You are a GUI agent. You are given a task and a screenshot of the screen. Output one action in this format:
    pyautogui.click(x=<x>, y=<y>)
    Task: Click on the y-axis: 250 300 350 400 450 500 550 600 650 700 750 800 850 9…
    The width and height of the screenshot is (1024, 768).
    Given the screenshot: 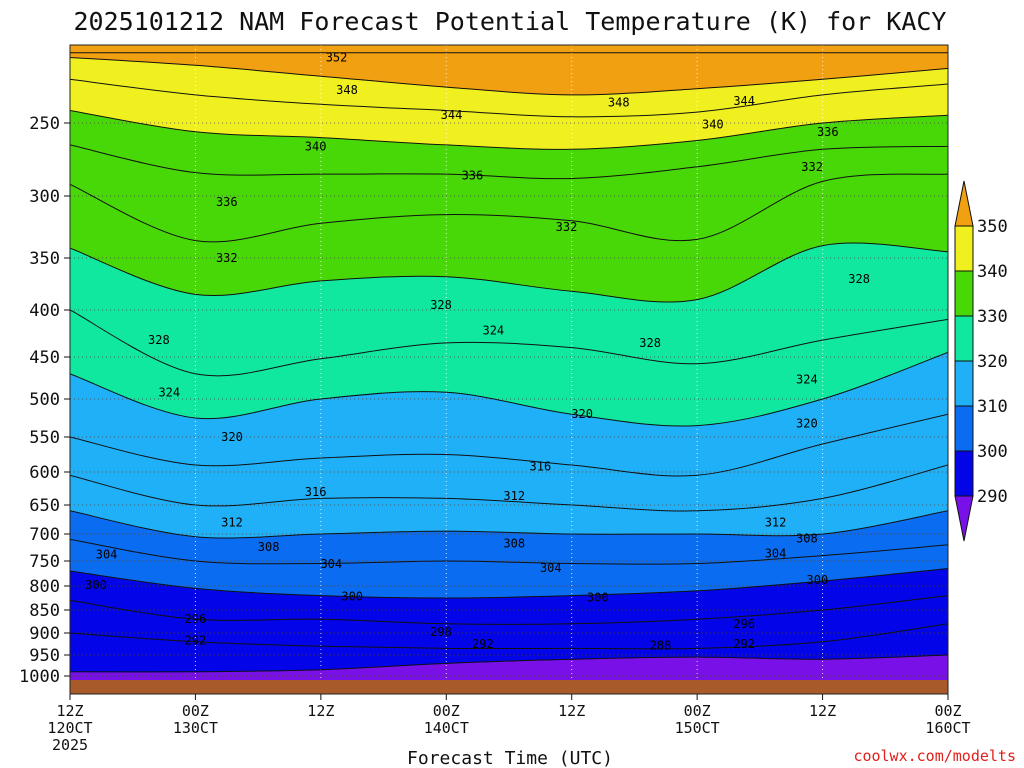 What is the action you would take?
    pyautogui.click(x=44, y=400)
    